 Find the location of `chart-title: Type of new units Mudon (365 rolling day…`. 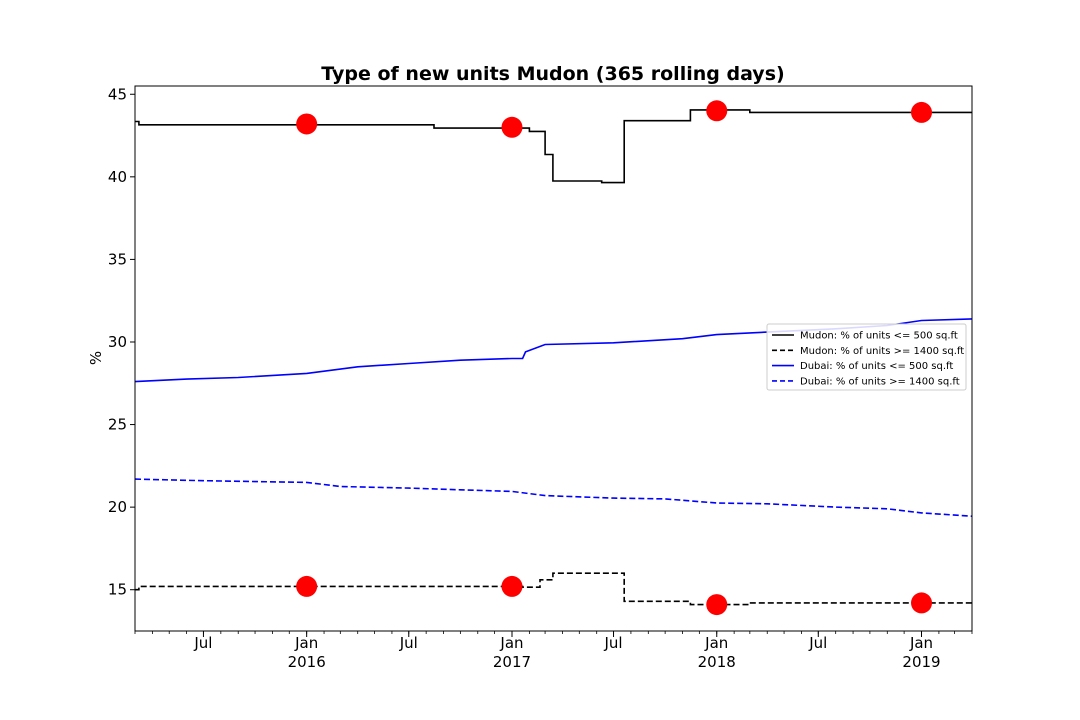

chart-title: Type of new units Mudon (365 rolling day… is located at coordinates (552, 74).